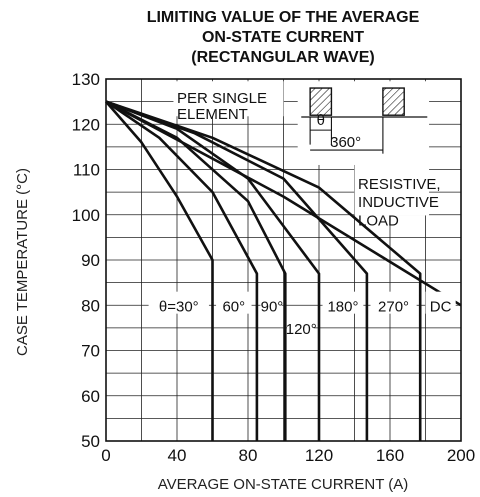 This screenshot has width=480, height=497. Describe the element at coordinates (90, 305) in the screenshot. I see `y-tick-label: 80` at that location.